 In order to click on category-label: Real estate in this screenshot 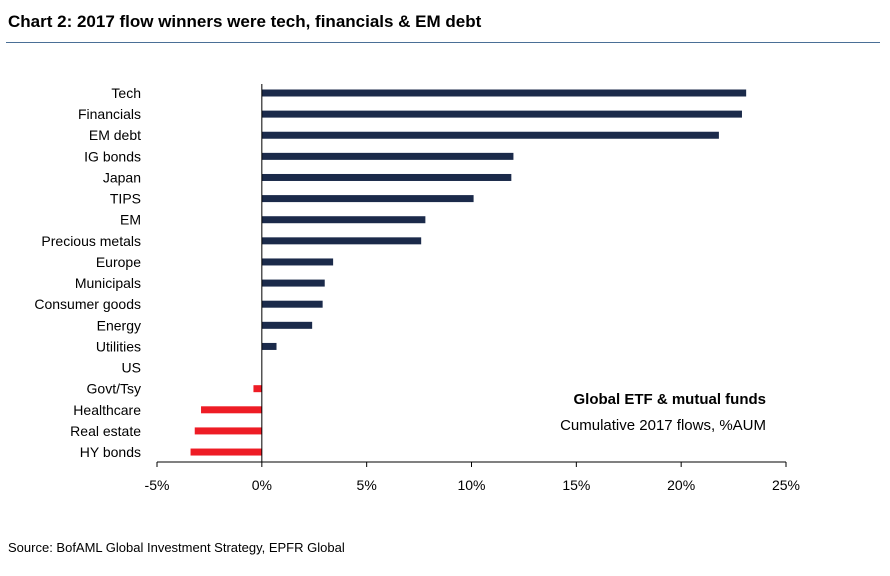, I will do `click(105, 431)`.